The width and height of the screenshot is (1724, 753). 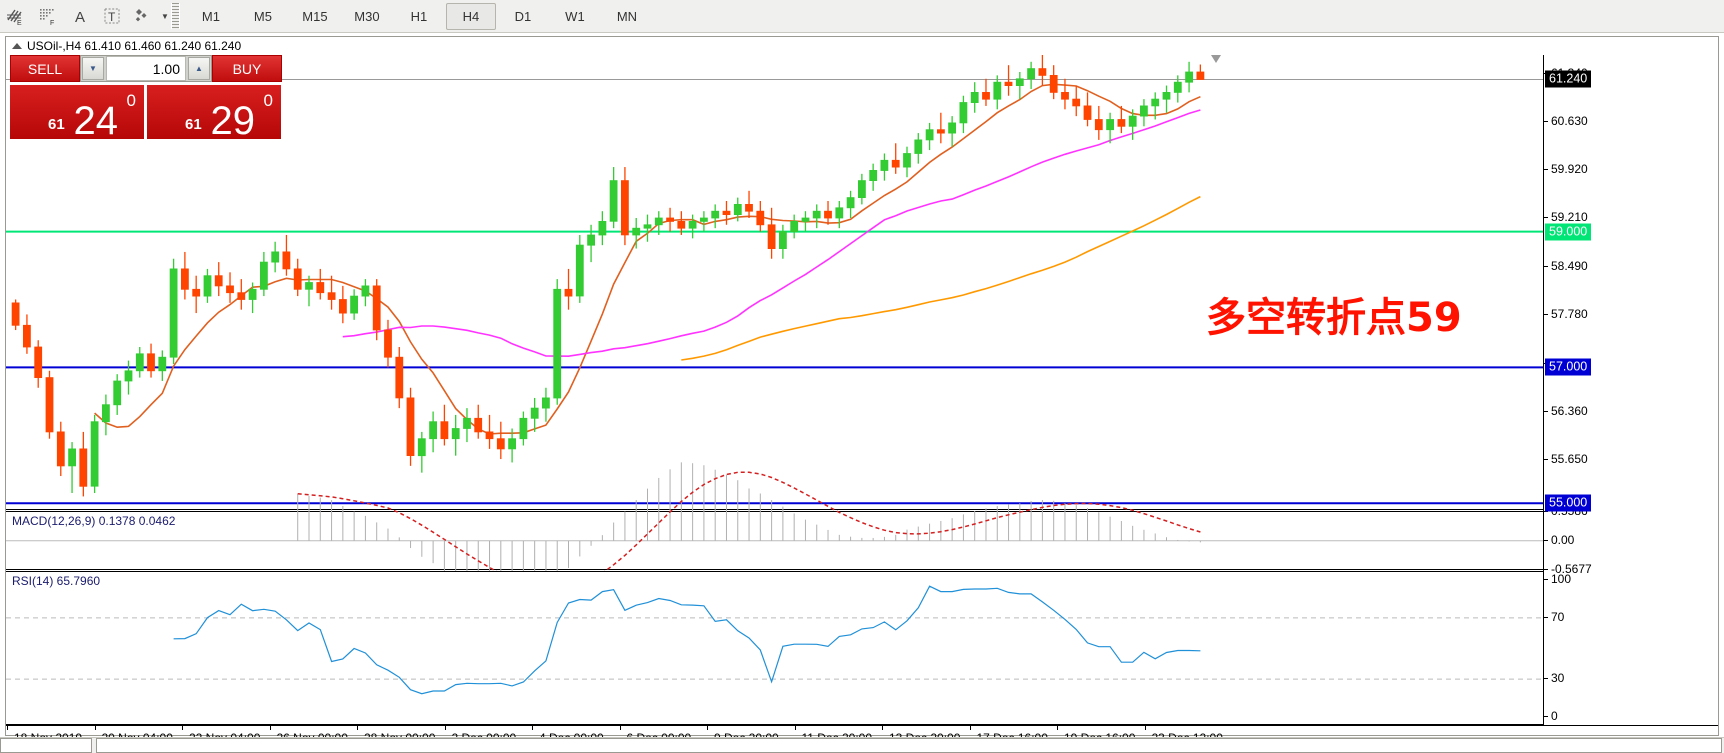 I want to click on buy-price-display: 61 29 0, so click(x=214, y=114).